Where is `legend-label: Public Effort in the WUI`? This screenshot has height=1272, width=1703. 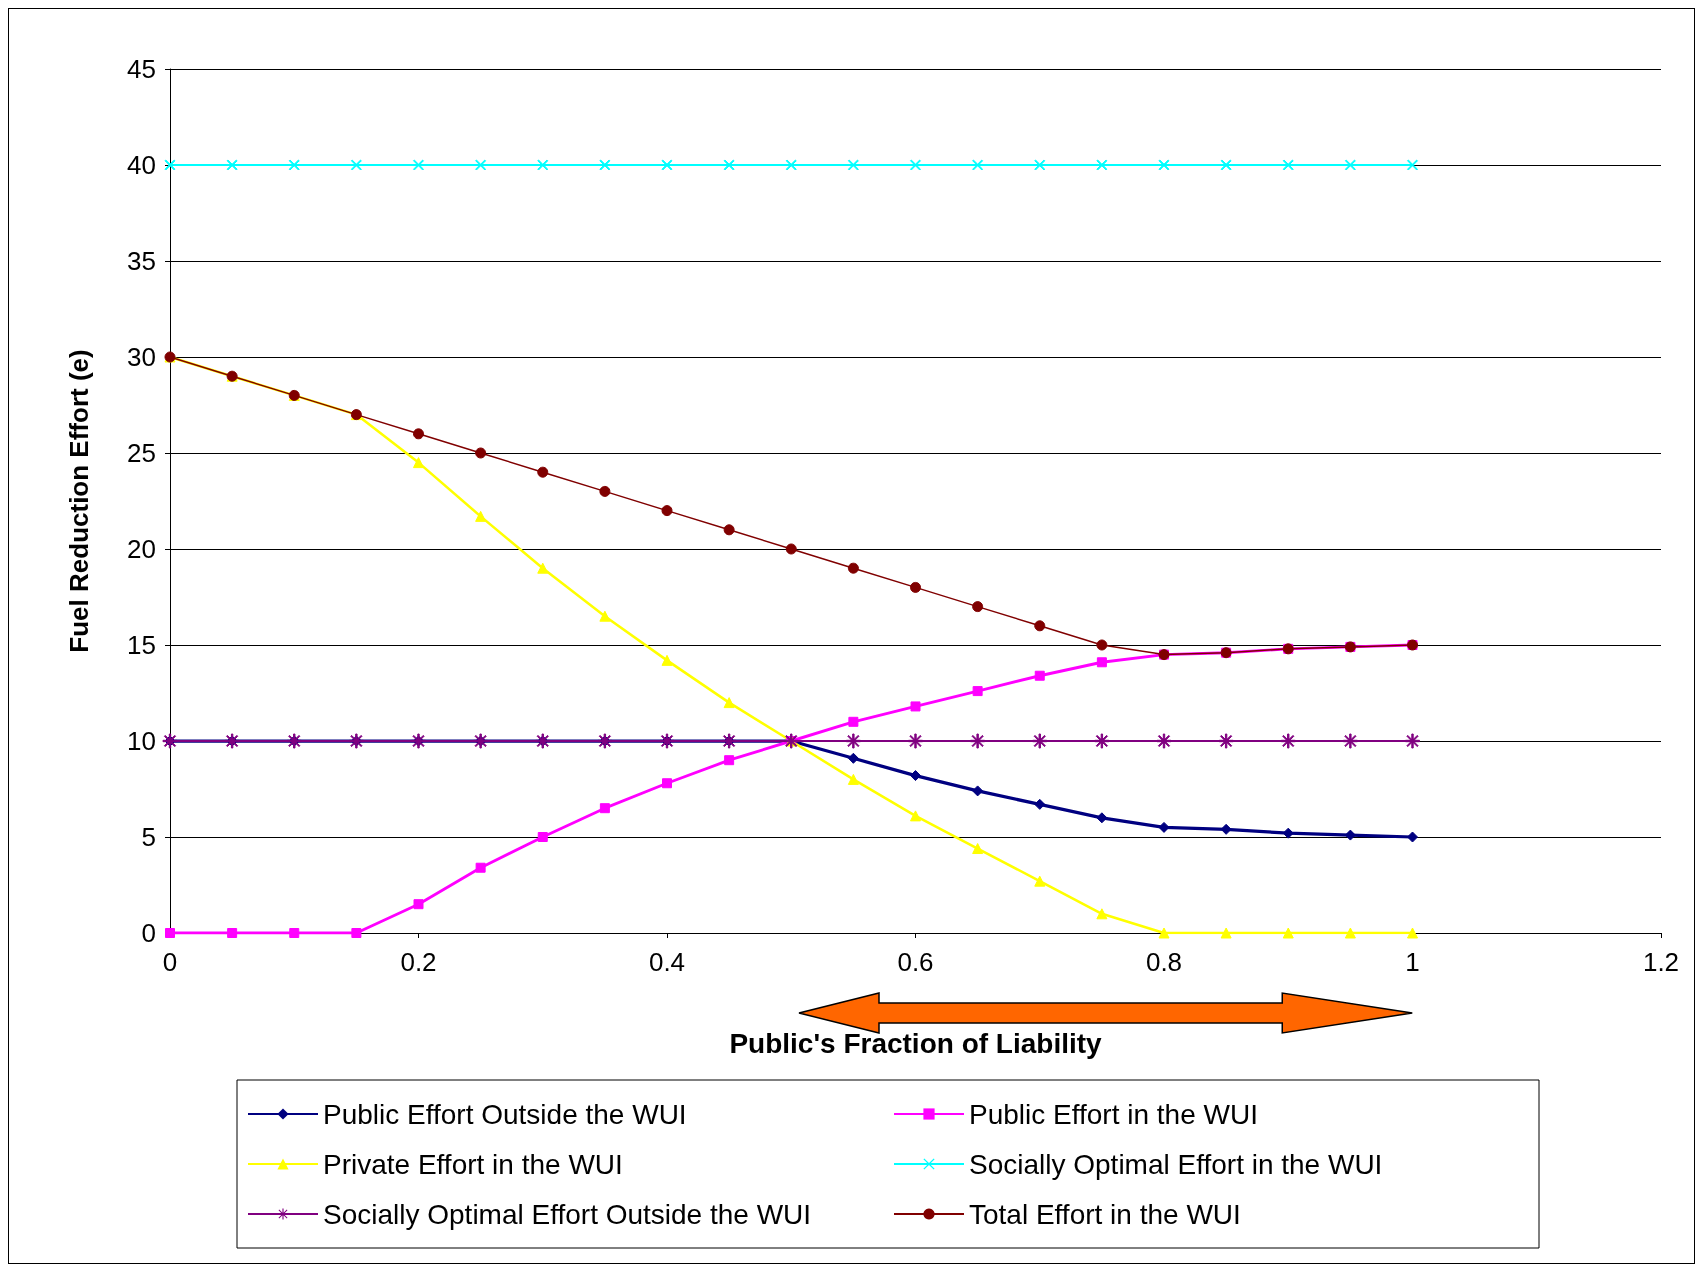 legend-label: Public Effort in the WUI is located at coordinates (1113, 1114).